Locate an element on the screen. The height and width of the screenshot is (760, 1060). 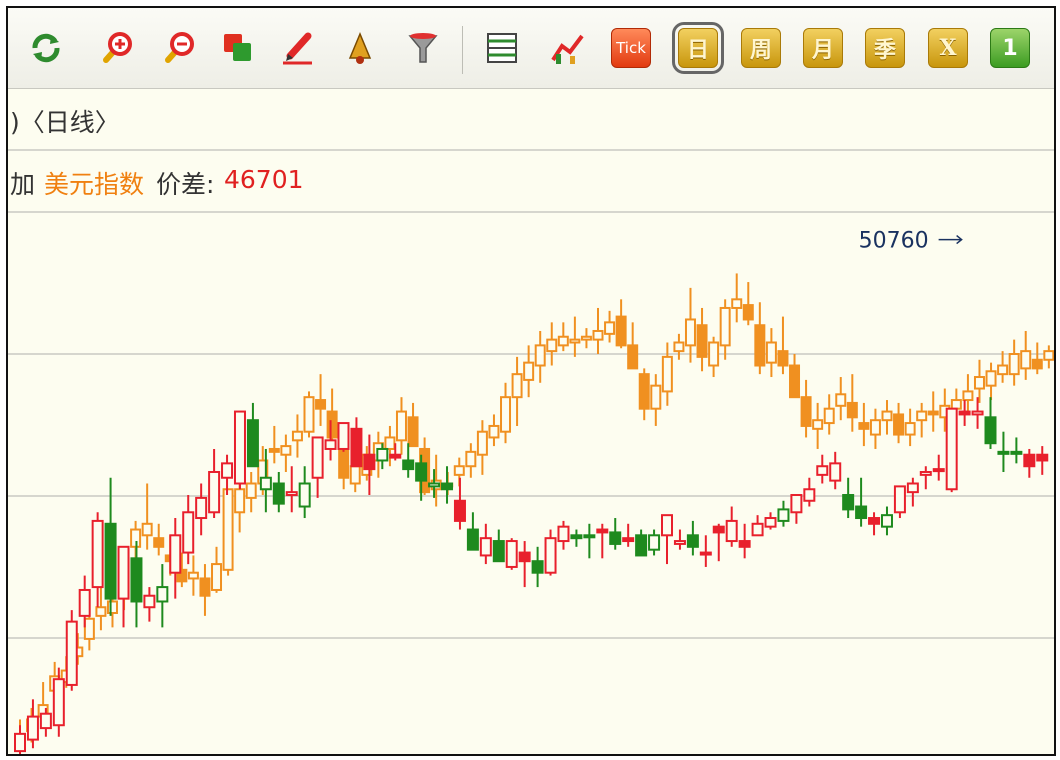
period-week-label: 周 is located at coordinates (760, 50).